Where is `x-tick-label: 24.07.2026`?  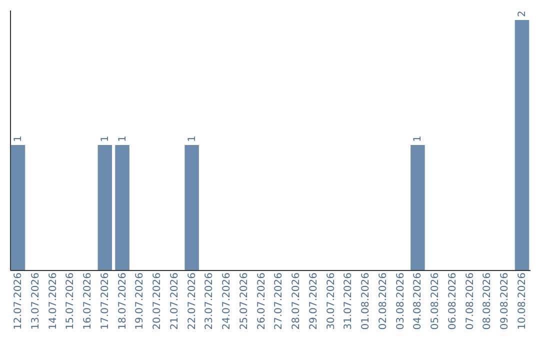 x-tick-label: 24.07.2026 is located at coordinates (227, 301).